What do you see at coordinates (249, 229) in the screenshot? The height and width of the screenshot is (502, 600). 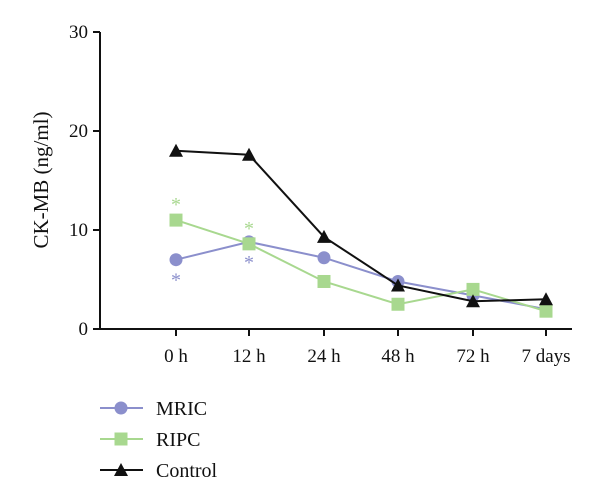 I see `significance-ripc-1: *` at bounding box center [249, 229].